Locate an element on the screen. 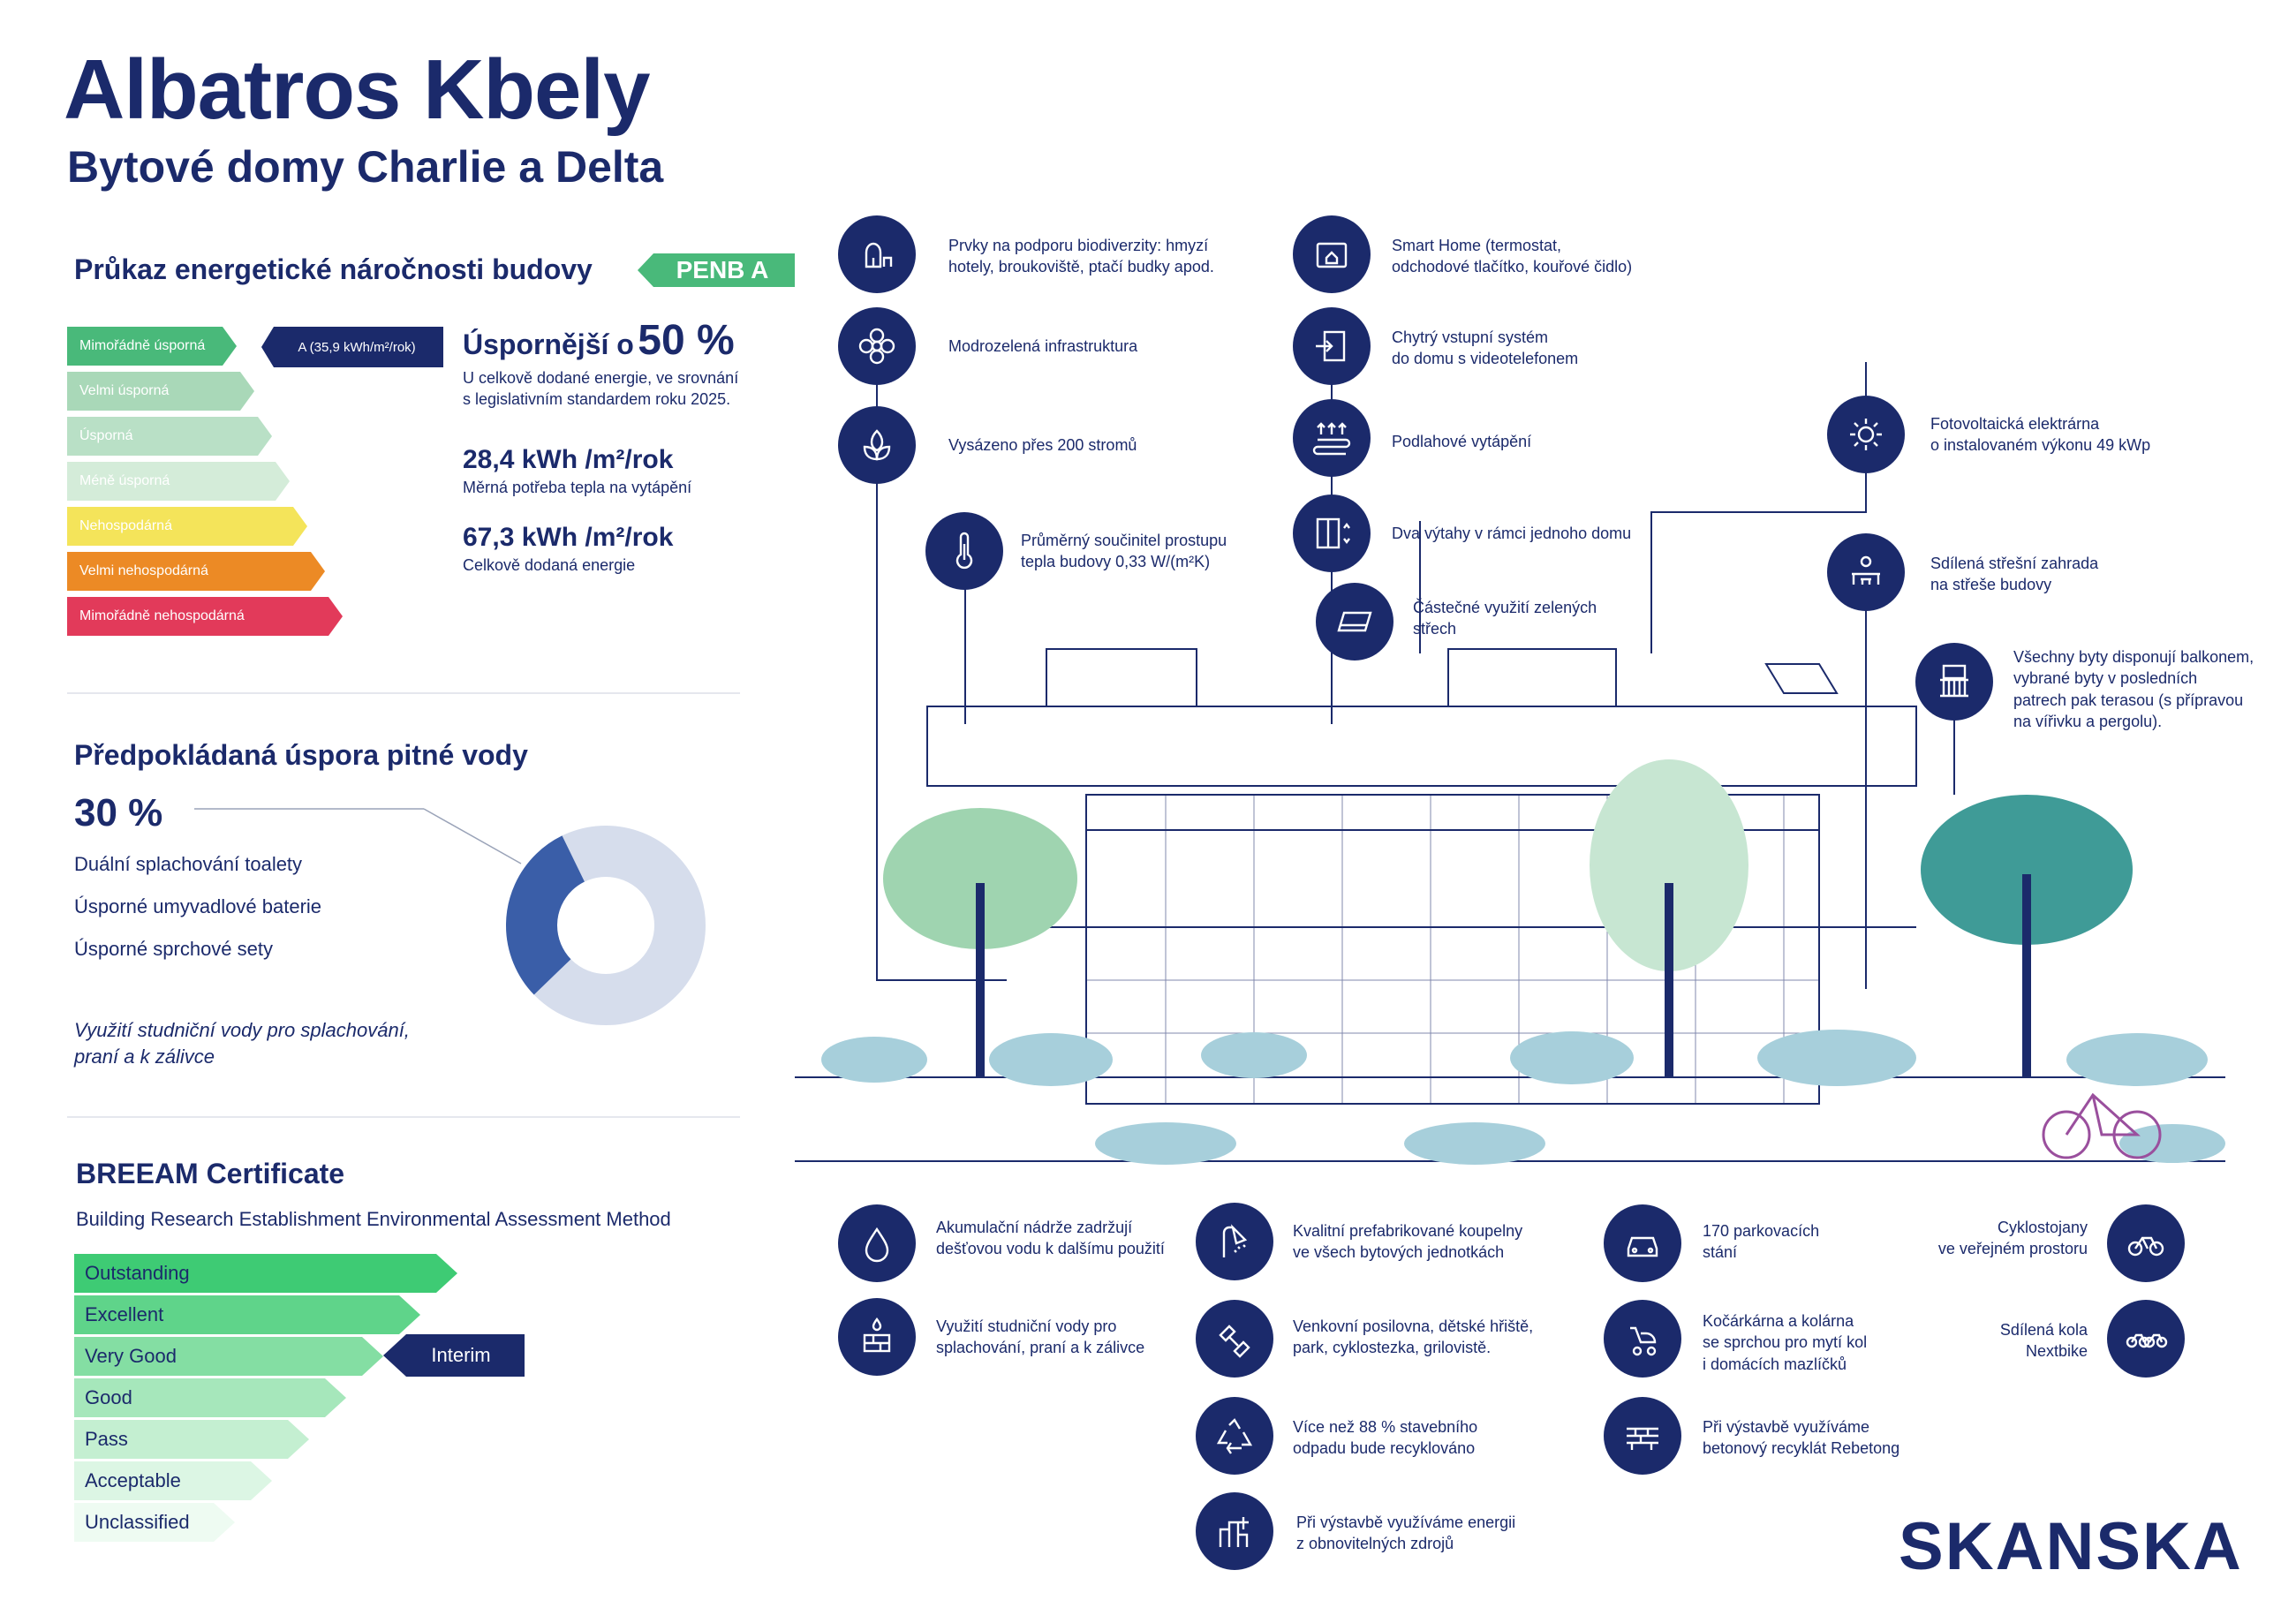 Image resolution: width=2296 pixels, height=1623 pixels. solar-icon is located at coordinates (1866, 434).